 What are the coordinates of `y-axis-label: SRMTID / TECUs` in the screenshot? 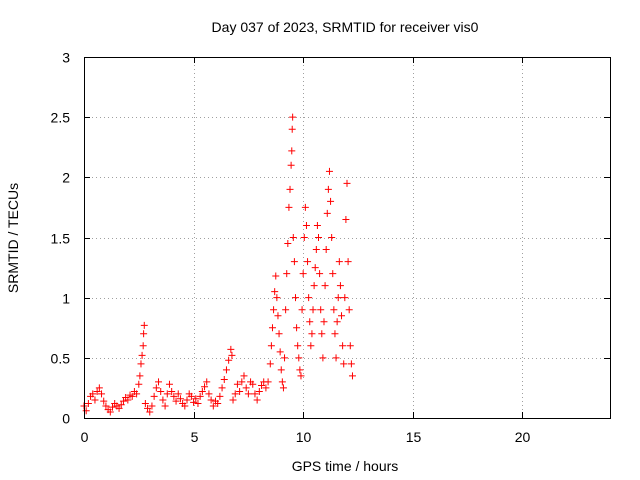 It's located at (13, 238).